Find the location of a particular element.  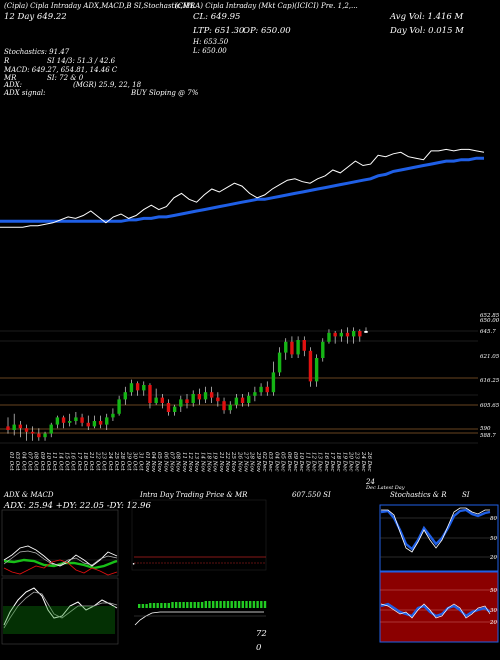

intraday-volume-bars is located at coordinates (202, 604).